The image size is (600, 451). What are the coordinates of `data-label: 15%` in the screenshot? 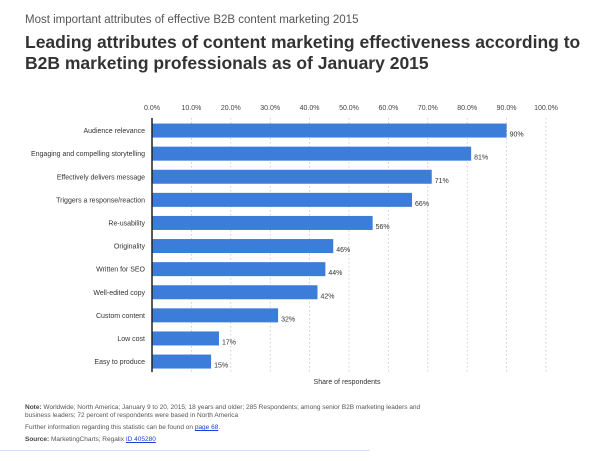 It's located at (221, 366).